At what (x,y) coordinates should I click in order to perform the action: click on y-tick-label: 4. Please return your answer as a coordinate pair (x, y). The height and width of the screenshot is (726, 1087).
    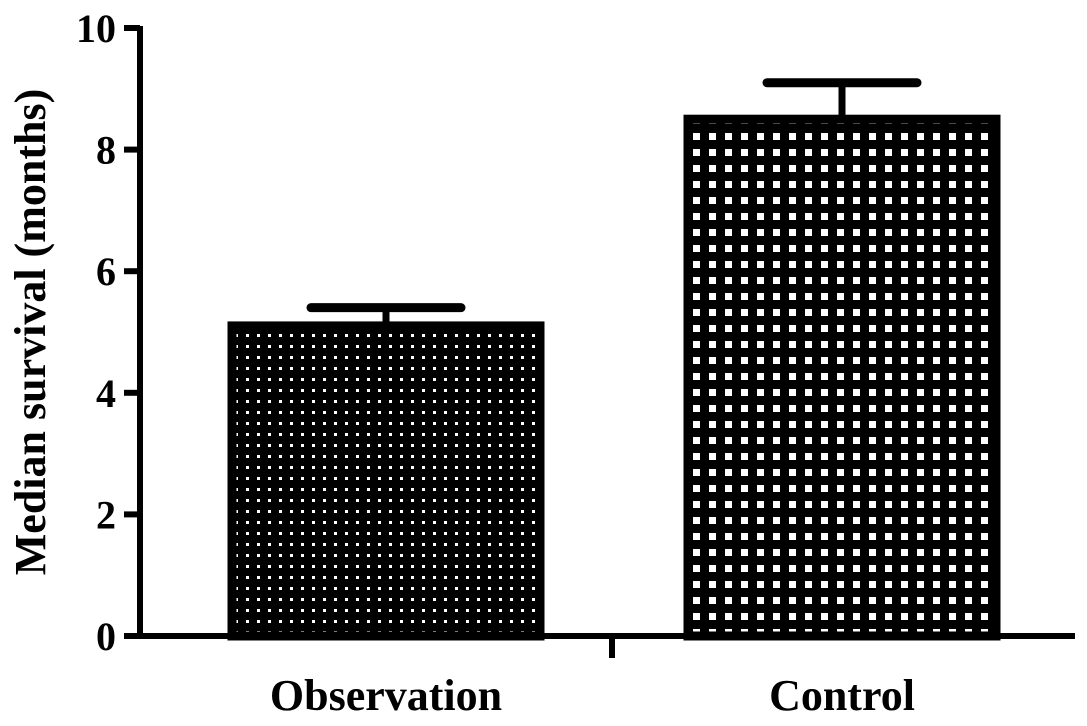
    Looking at the image, I should click on (106, 393).